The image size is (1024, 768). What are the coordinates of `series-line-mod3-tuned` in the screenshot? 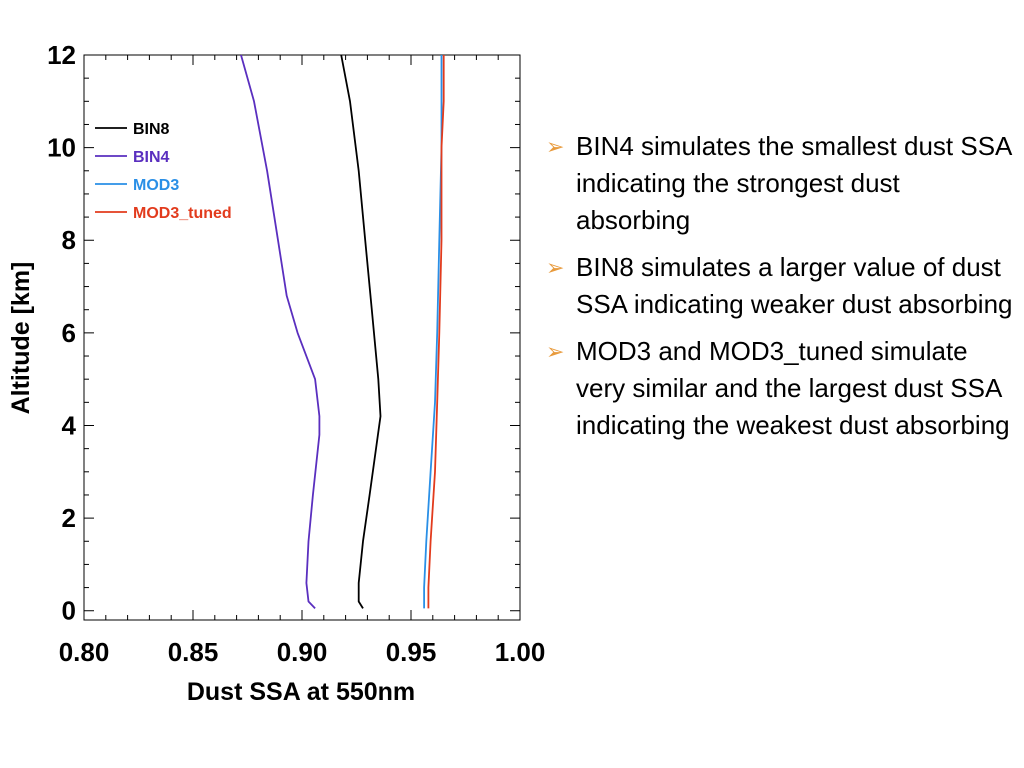 It's located at (436, 332).